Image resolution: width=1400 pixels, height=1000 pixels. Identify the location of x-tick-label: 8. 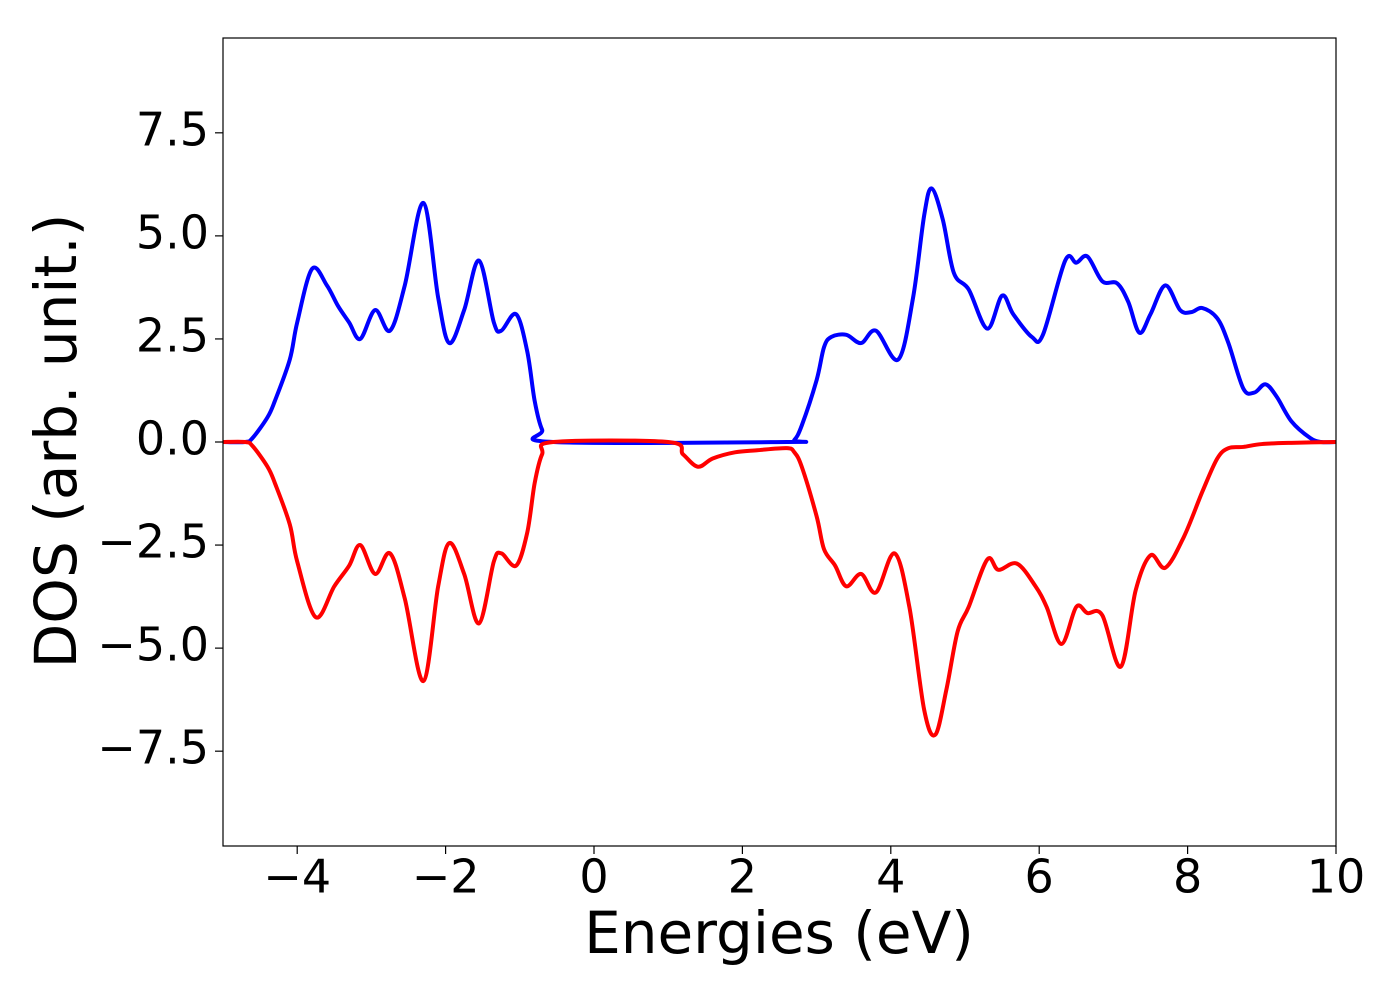
(1187, 877).